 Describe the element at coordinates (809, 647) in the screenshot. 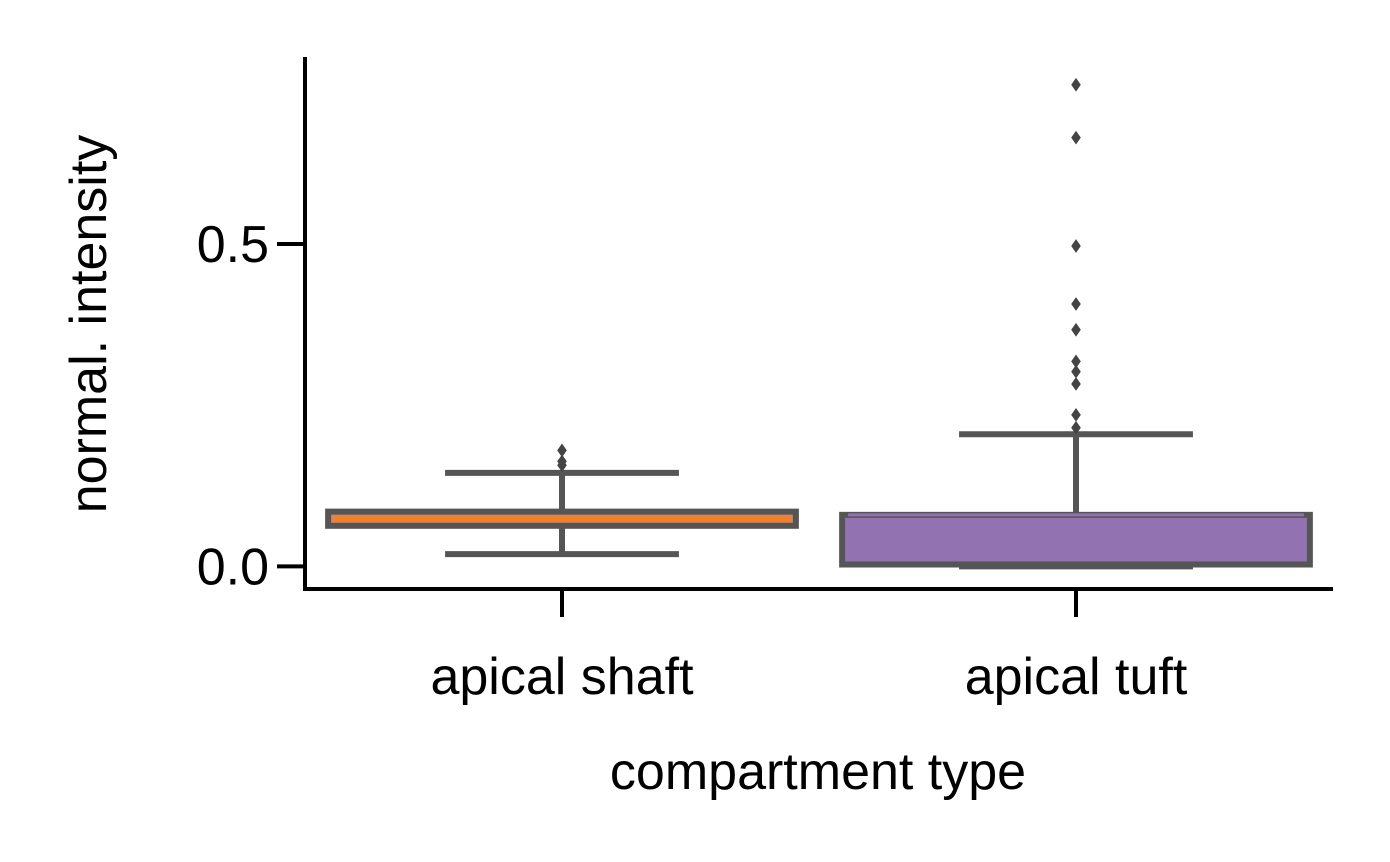

I see `x-axis-ticks: apical shaft apical tuft` at that location.